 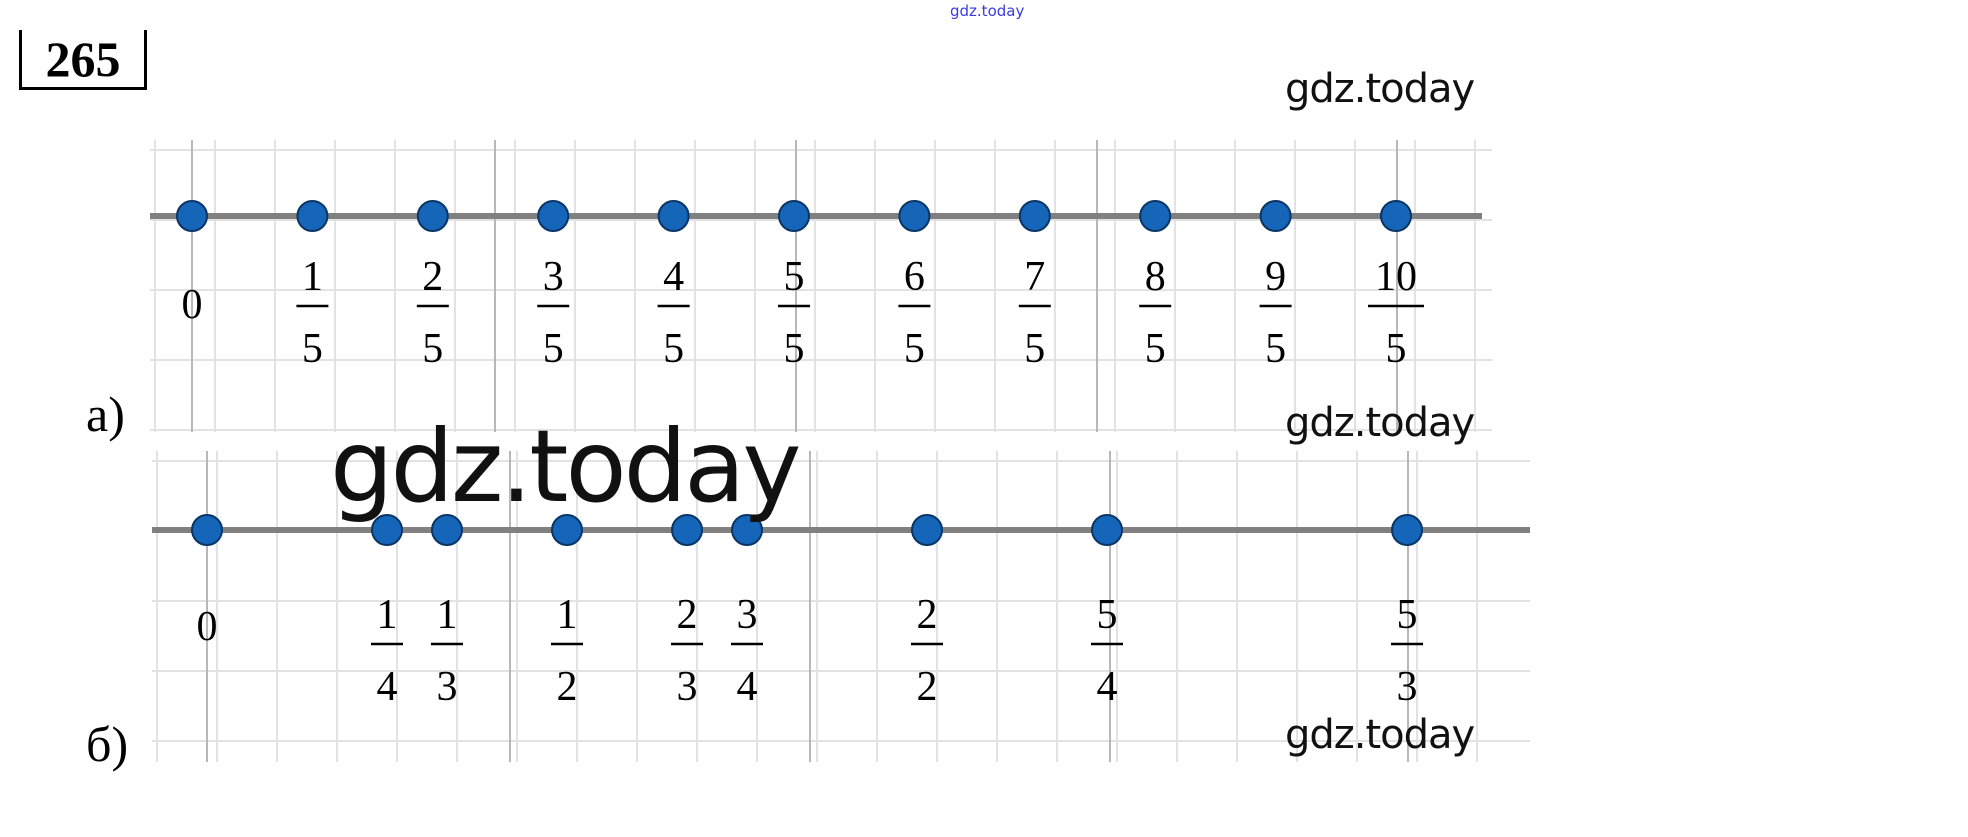 What do you see at coordinates (83, 60) in the screenshot?
I see `exercise-number: 265` at bounding box center [83, 60].